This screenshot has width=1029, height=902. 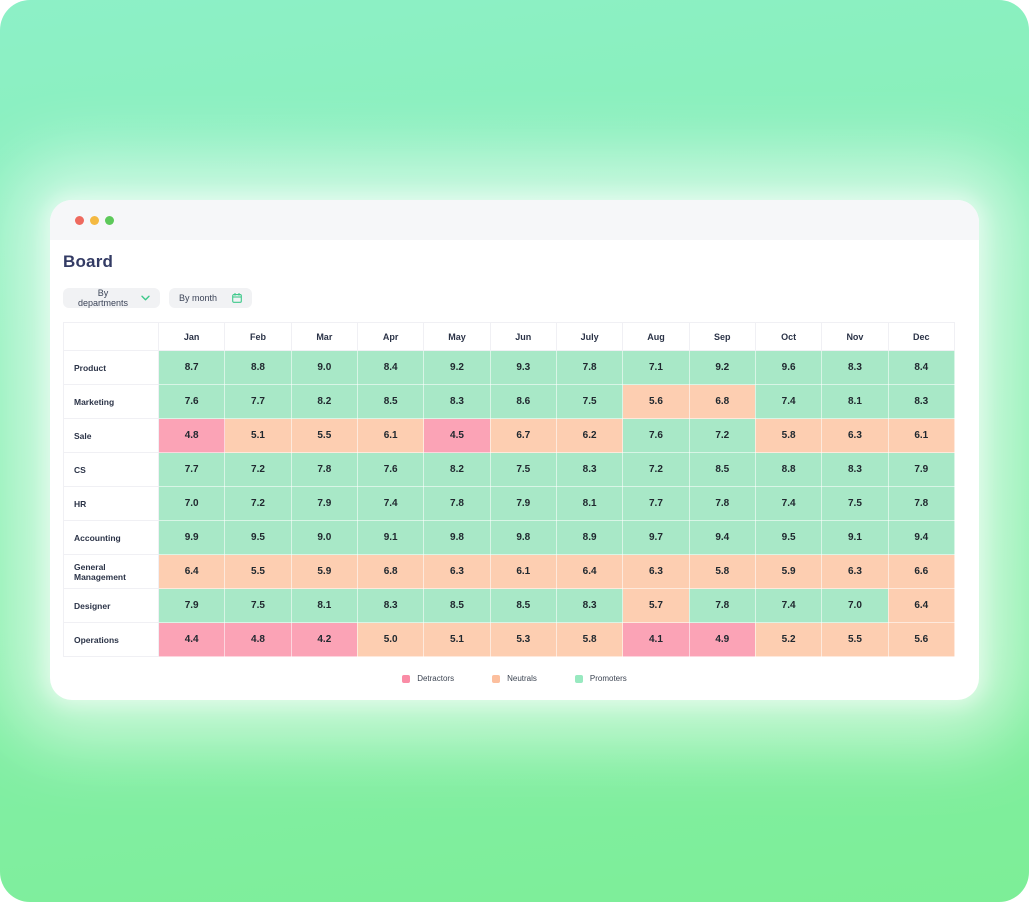 What do you see at coordinates (457, 336) in the screenshot?
I see `column-header: May` at bounding box center [457, 336].